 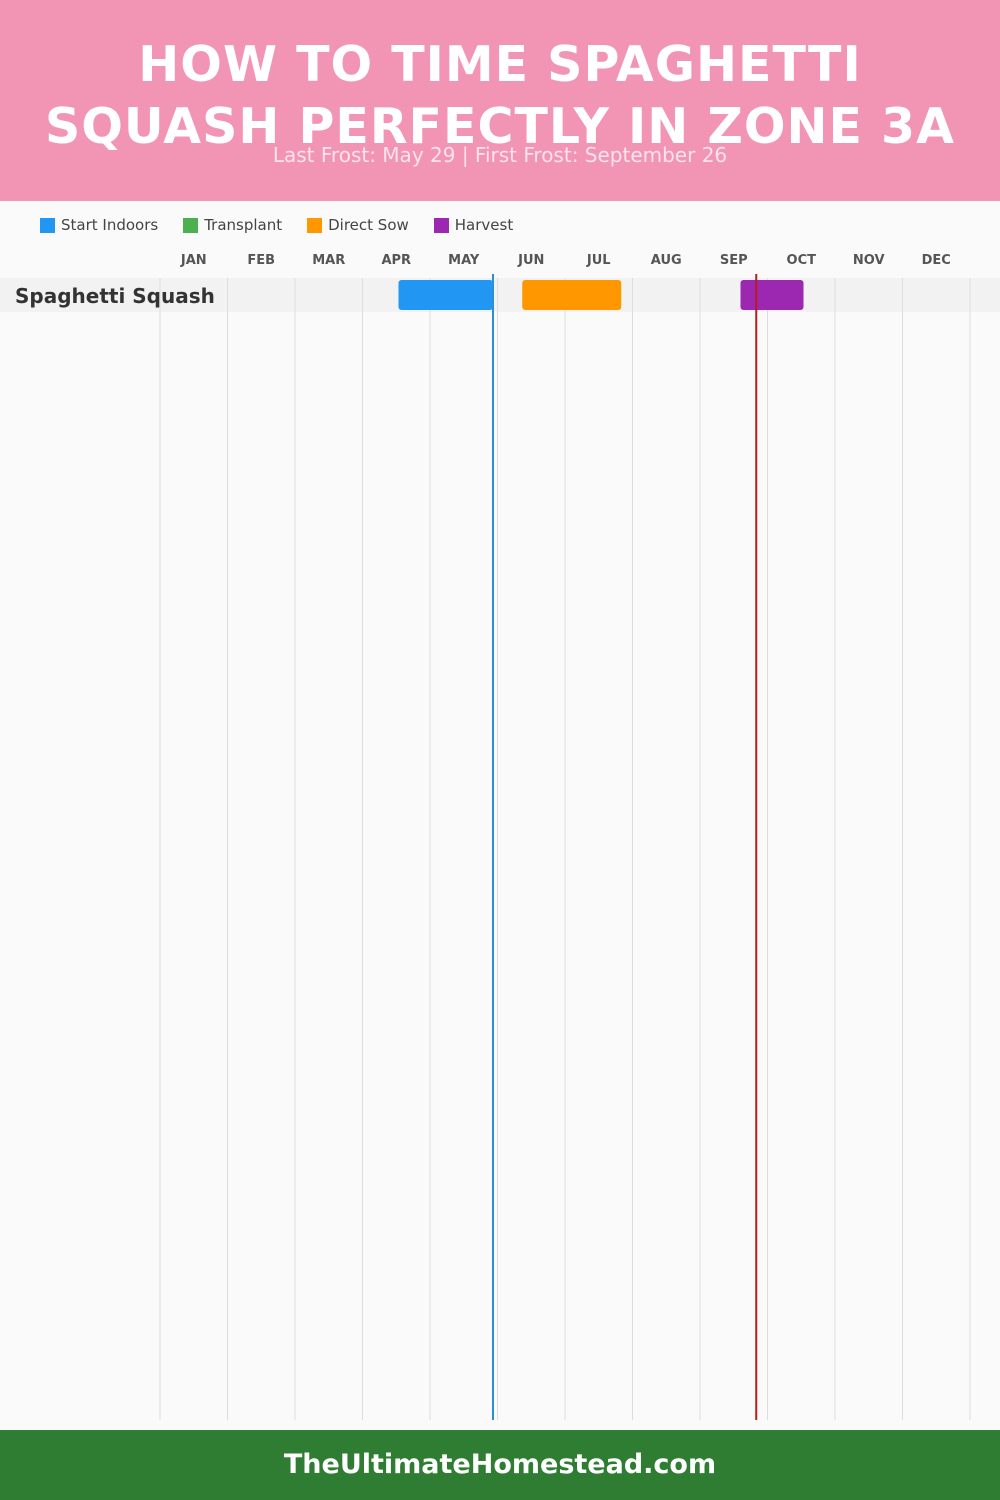 I want to click on legend-label: Start Indoors, so click(x=110, y=225).